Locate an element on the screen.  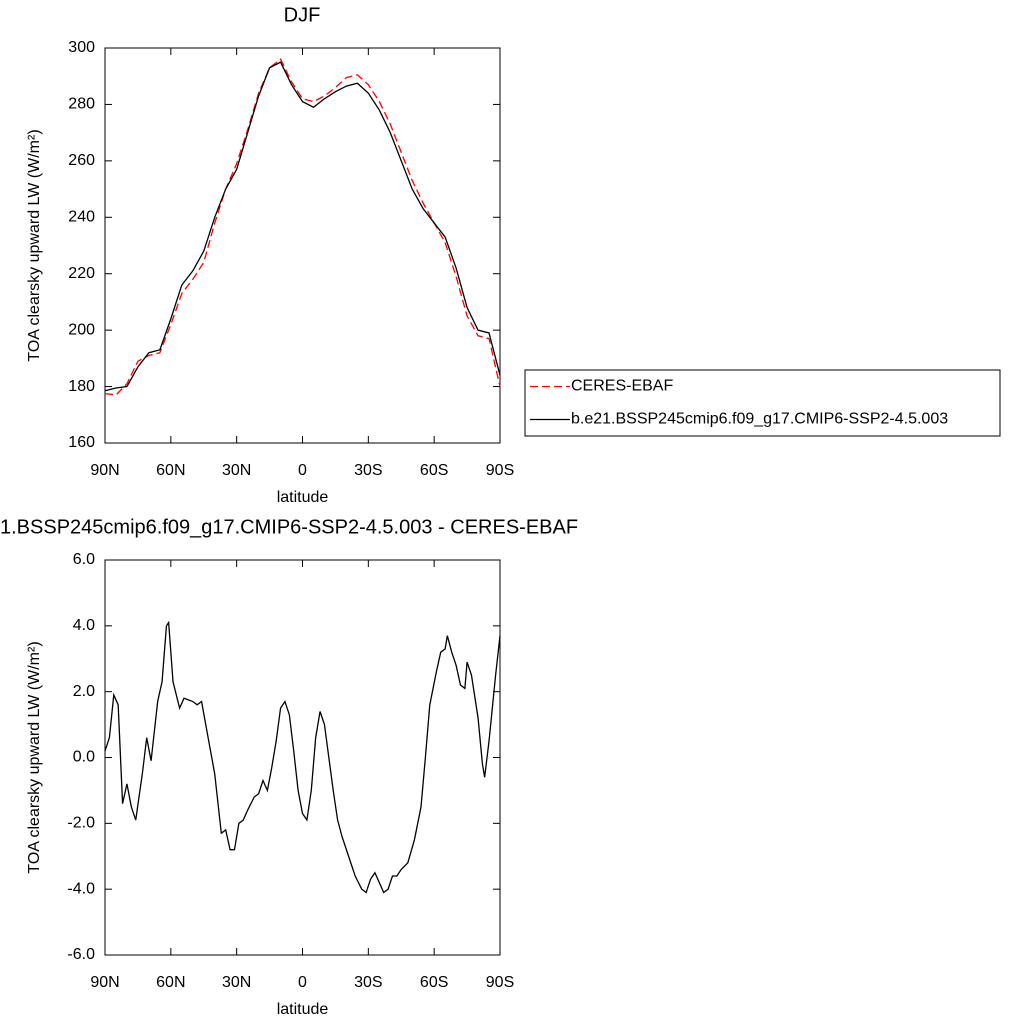
y-tick-label: 240 is located at coordinates (81, 217).